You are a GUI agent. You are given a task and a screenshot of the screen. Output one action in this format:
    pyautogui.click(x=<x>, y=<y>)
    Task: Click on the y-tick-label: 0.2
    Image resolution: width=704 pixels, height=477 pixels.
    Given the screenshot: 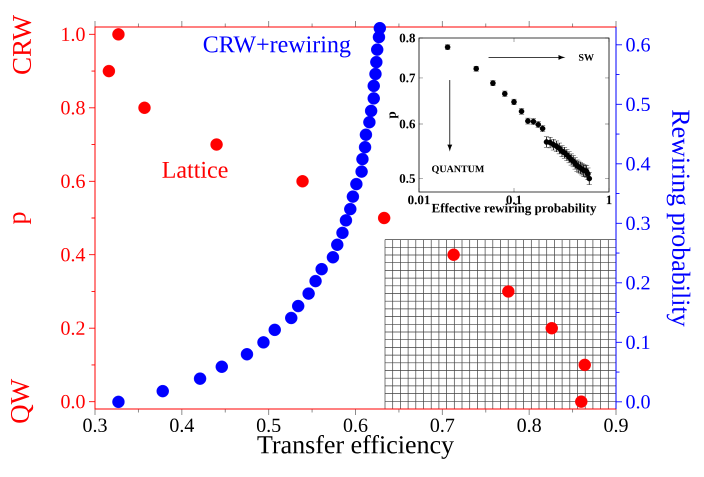 What is the action you would take?
    pyautogui.click(x=72, y=328)
    